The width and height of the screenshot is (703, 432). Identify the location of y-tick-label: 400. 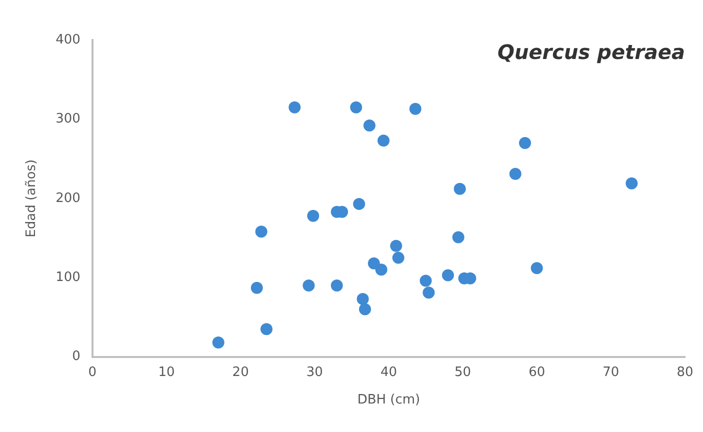
(68, 40).